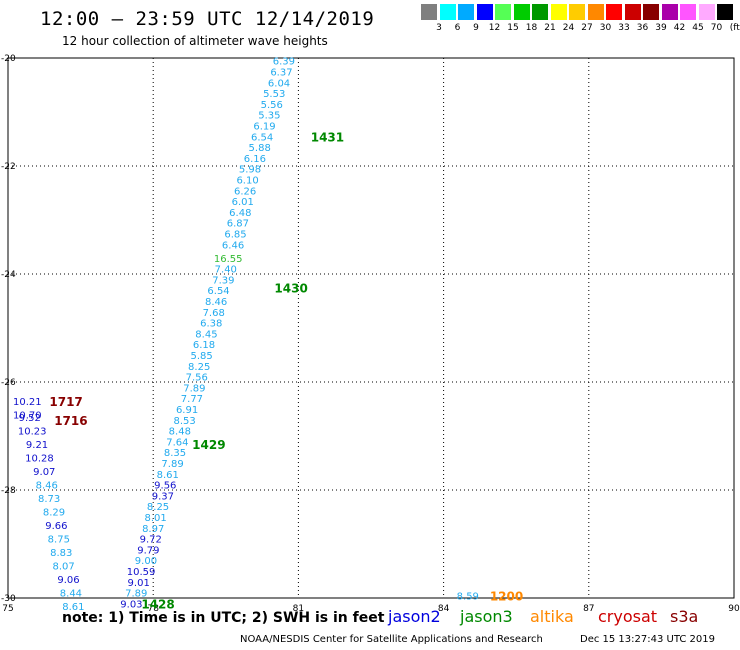 Image resolution: width=740 pixels, height=650 pixels. What do you see at coordinates (716, 28) in the screenshot?
I see `scale-label: 70` at bounding box center [716, 28].